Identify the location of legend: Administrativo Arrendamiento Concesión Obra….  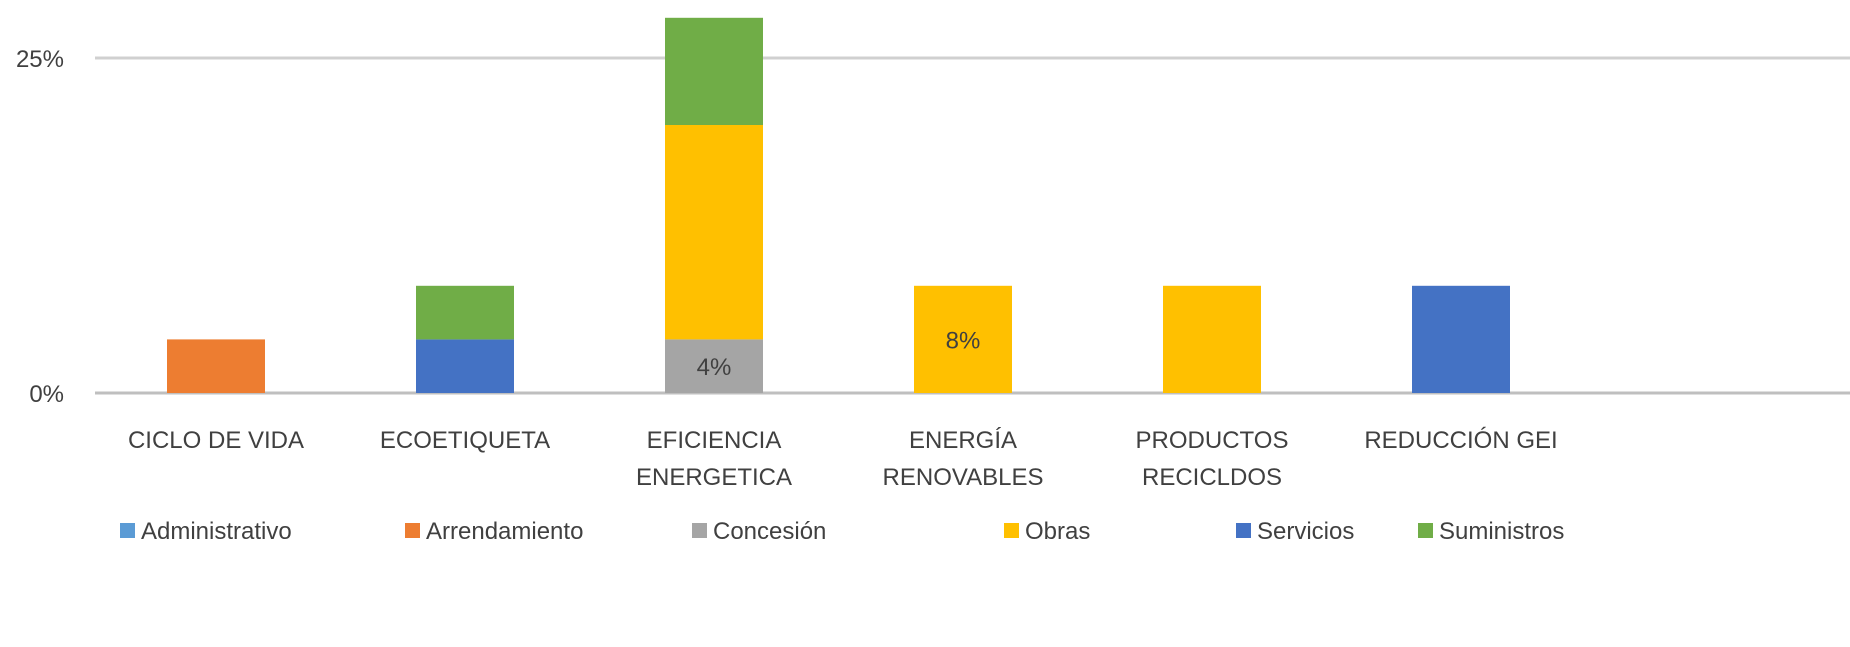
(842, 531).